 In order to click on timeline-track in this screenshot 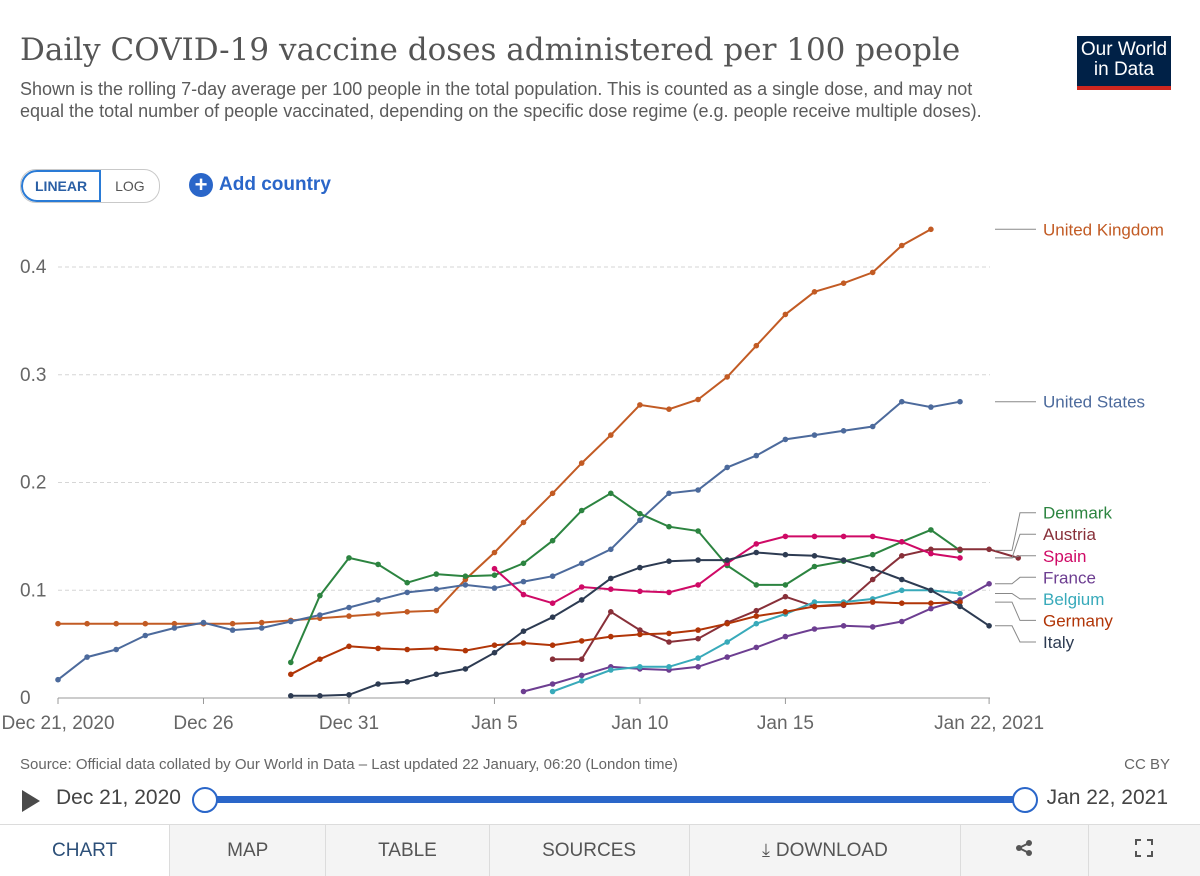, I will do `click(614, 799)`.